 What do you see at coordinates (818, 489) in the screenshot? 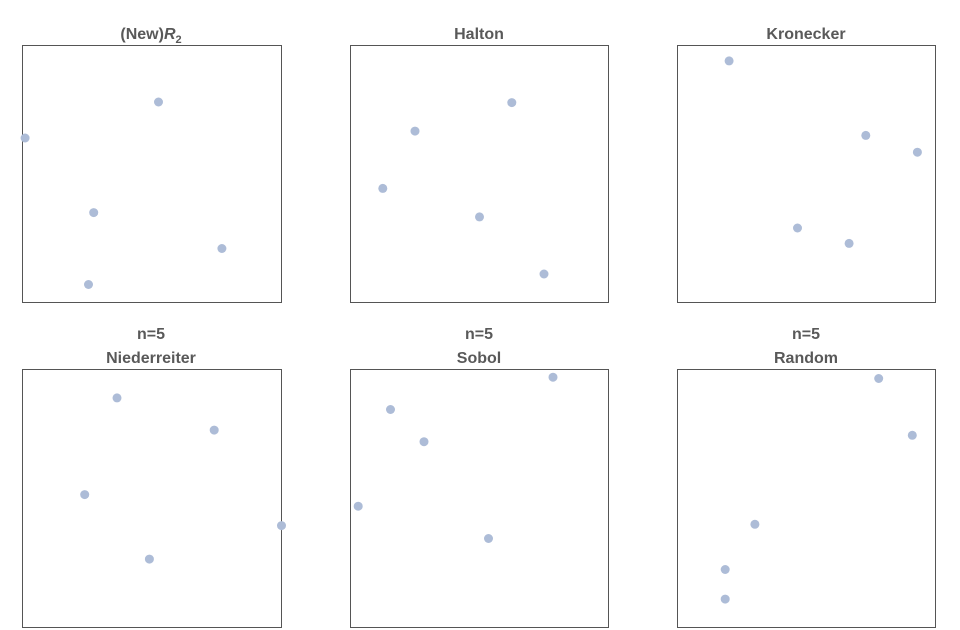
I see `points-random` at bounding box center [818, 489].